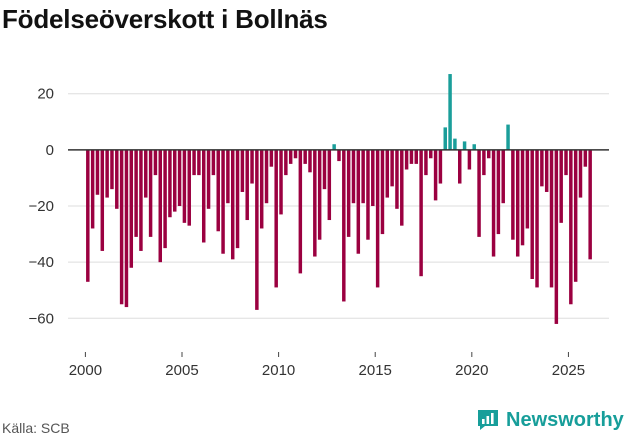 This screenshot has width=631, height=439. Describe the element at coordinates (488, 420) in the screenshot. I see `newsworthy-logo-icon` at that location.